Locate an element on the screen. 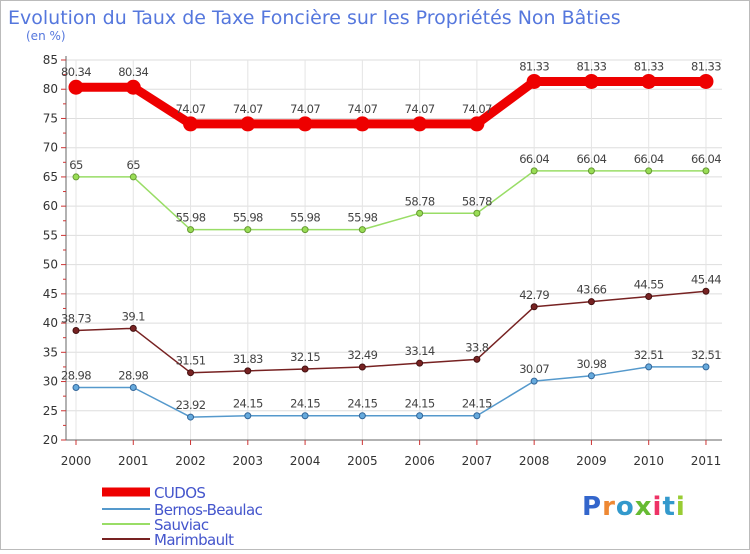 The height and width of the screenshot is (554, 750). data-label-bernos-beaulac: 30.98 is located at coordinates (591, 364).